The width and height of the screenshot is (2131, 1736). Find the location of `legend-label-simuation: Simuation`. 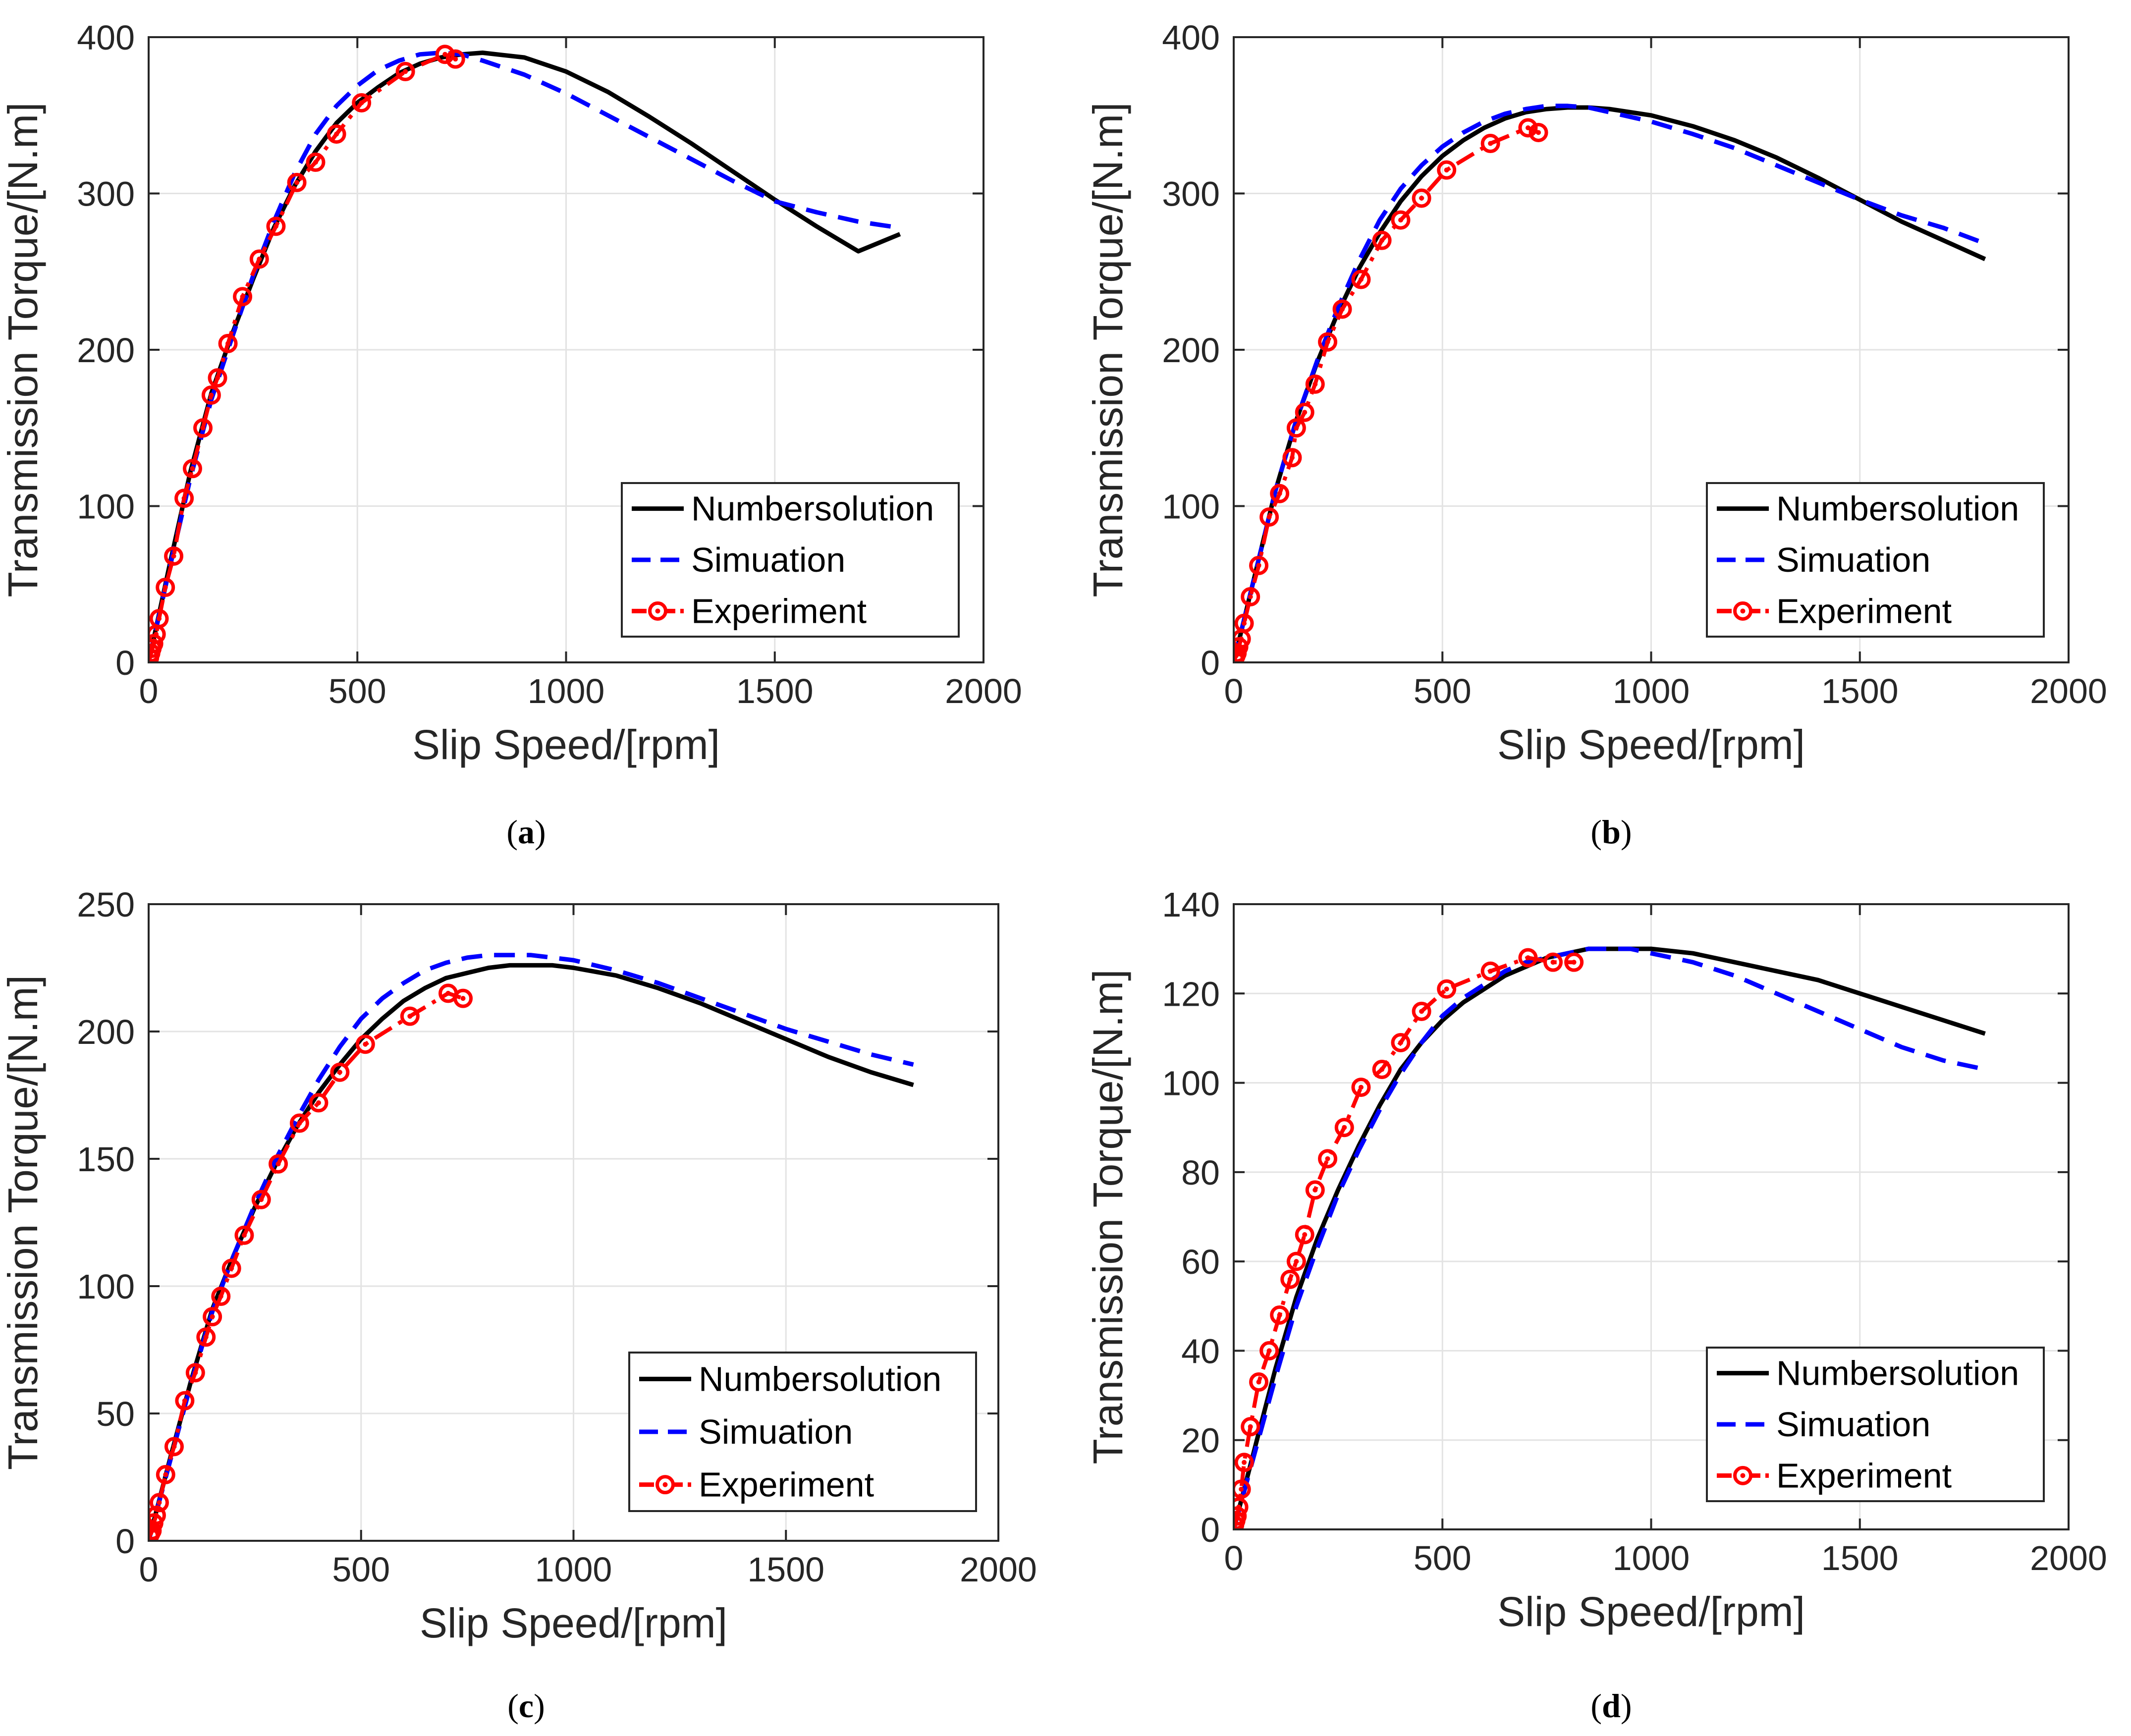

legend-label-simuation: Simuation is located at coordinates (776, 1431).